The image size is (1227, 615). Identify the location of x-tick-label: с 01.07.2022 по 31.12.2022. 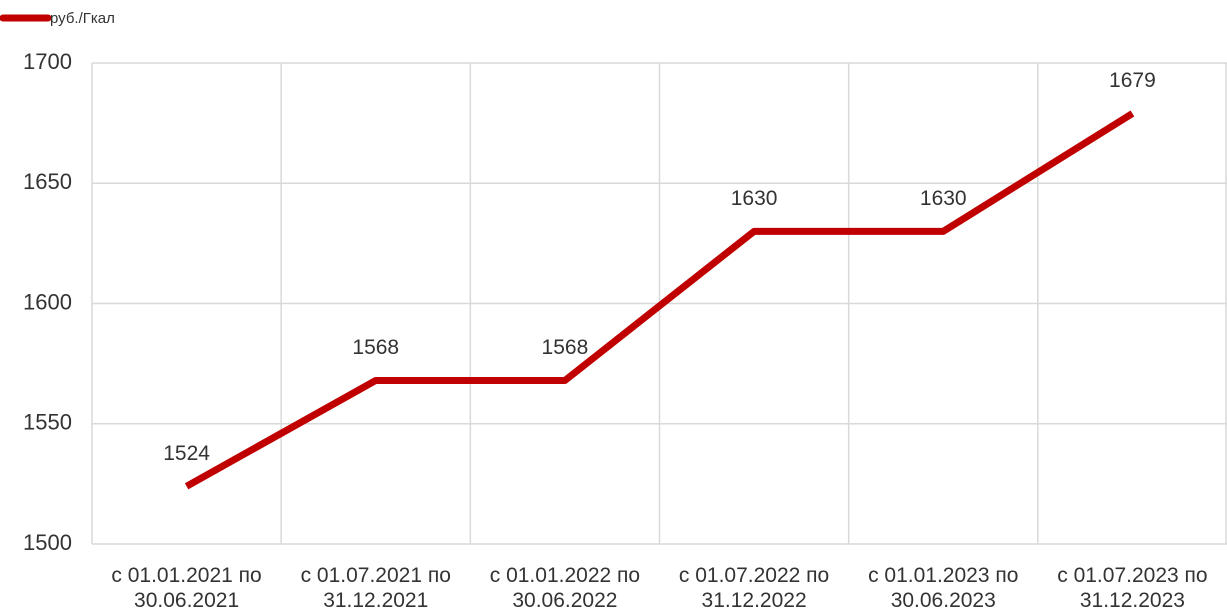
(754, 588).